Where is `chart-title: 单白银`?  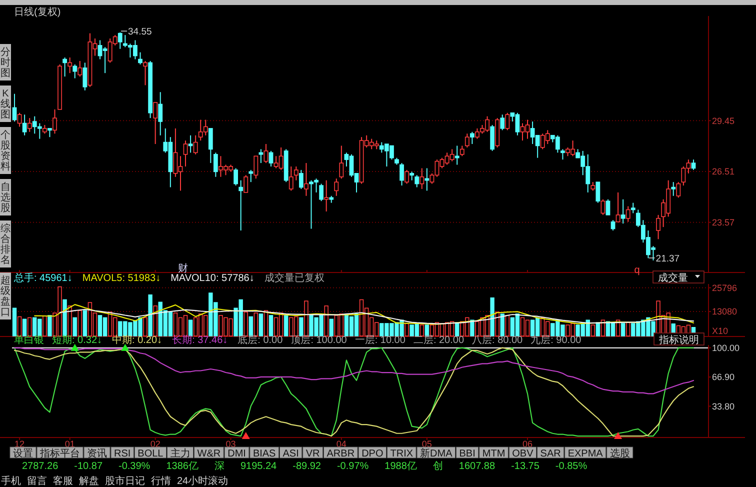
chart-title: 单白银 is located at coordinates (29, 340).